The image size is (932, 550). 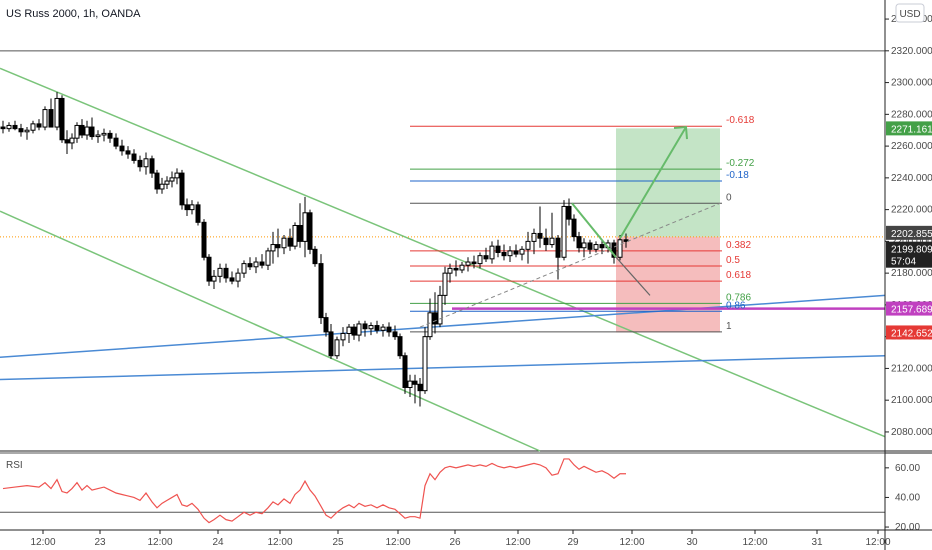 What do you see at coordinates (907, 527) in the screenshot?
I see `rsi-tick-label: 20.00` at bounding box center [907, 527].